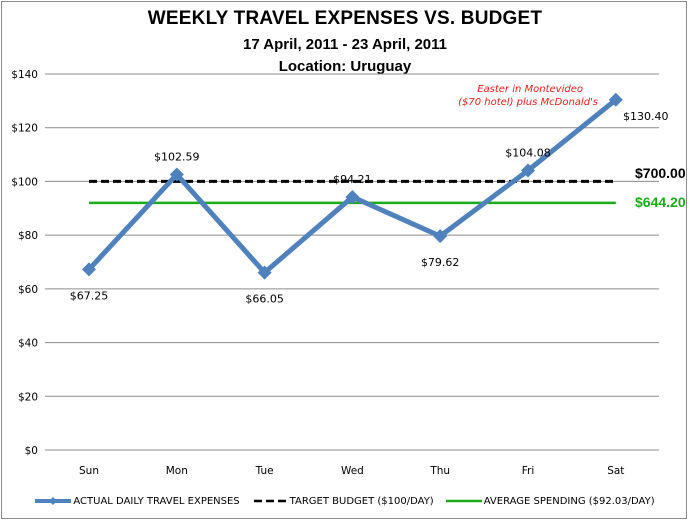 The image size is (690, 522). I want to click on y-tick-label: $60, so click(28, 290).